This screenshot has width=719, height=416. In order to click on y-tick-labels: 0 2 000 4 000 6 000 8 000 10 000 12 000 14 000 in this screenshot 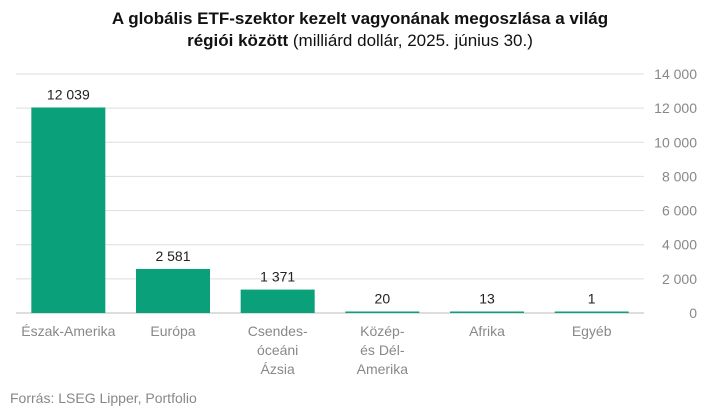, I will do `click(675, 193)`.